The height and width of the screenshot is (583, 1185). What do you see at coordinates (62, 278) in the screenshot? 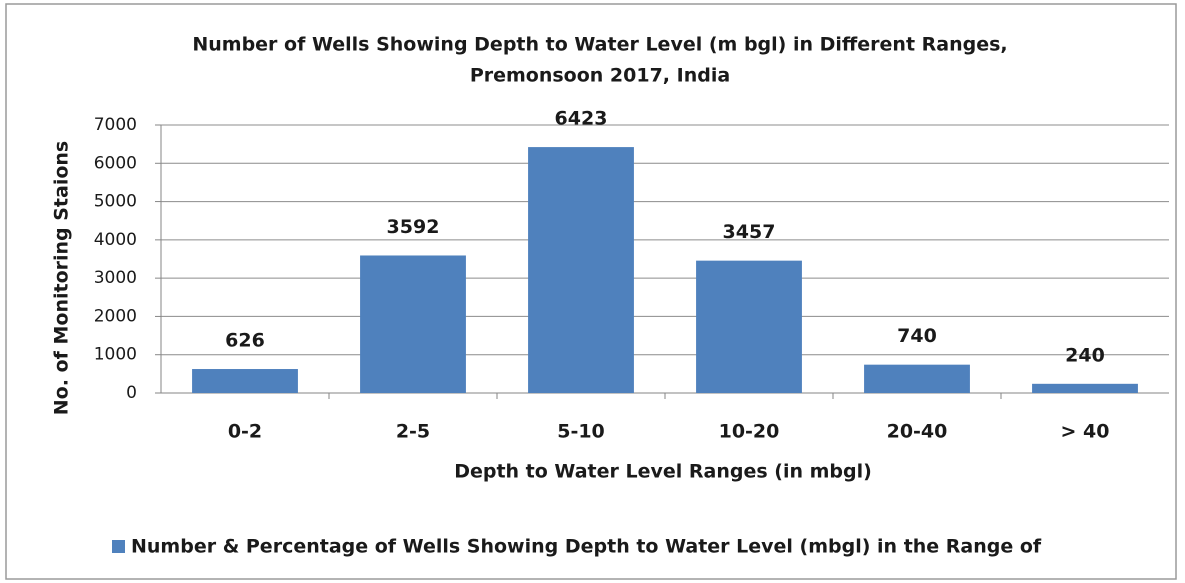
I see `y-axis-title: No. of Monitoring Staions` at bounding box center [62, 278].